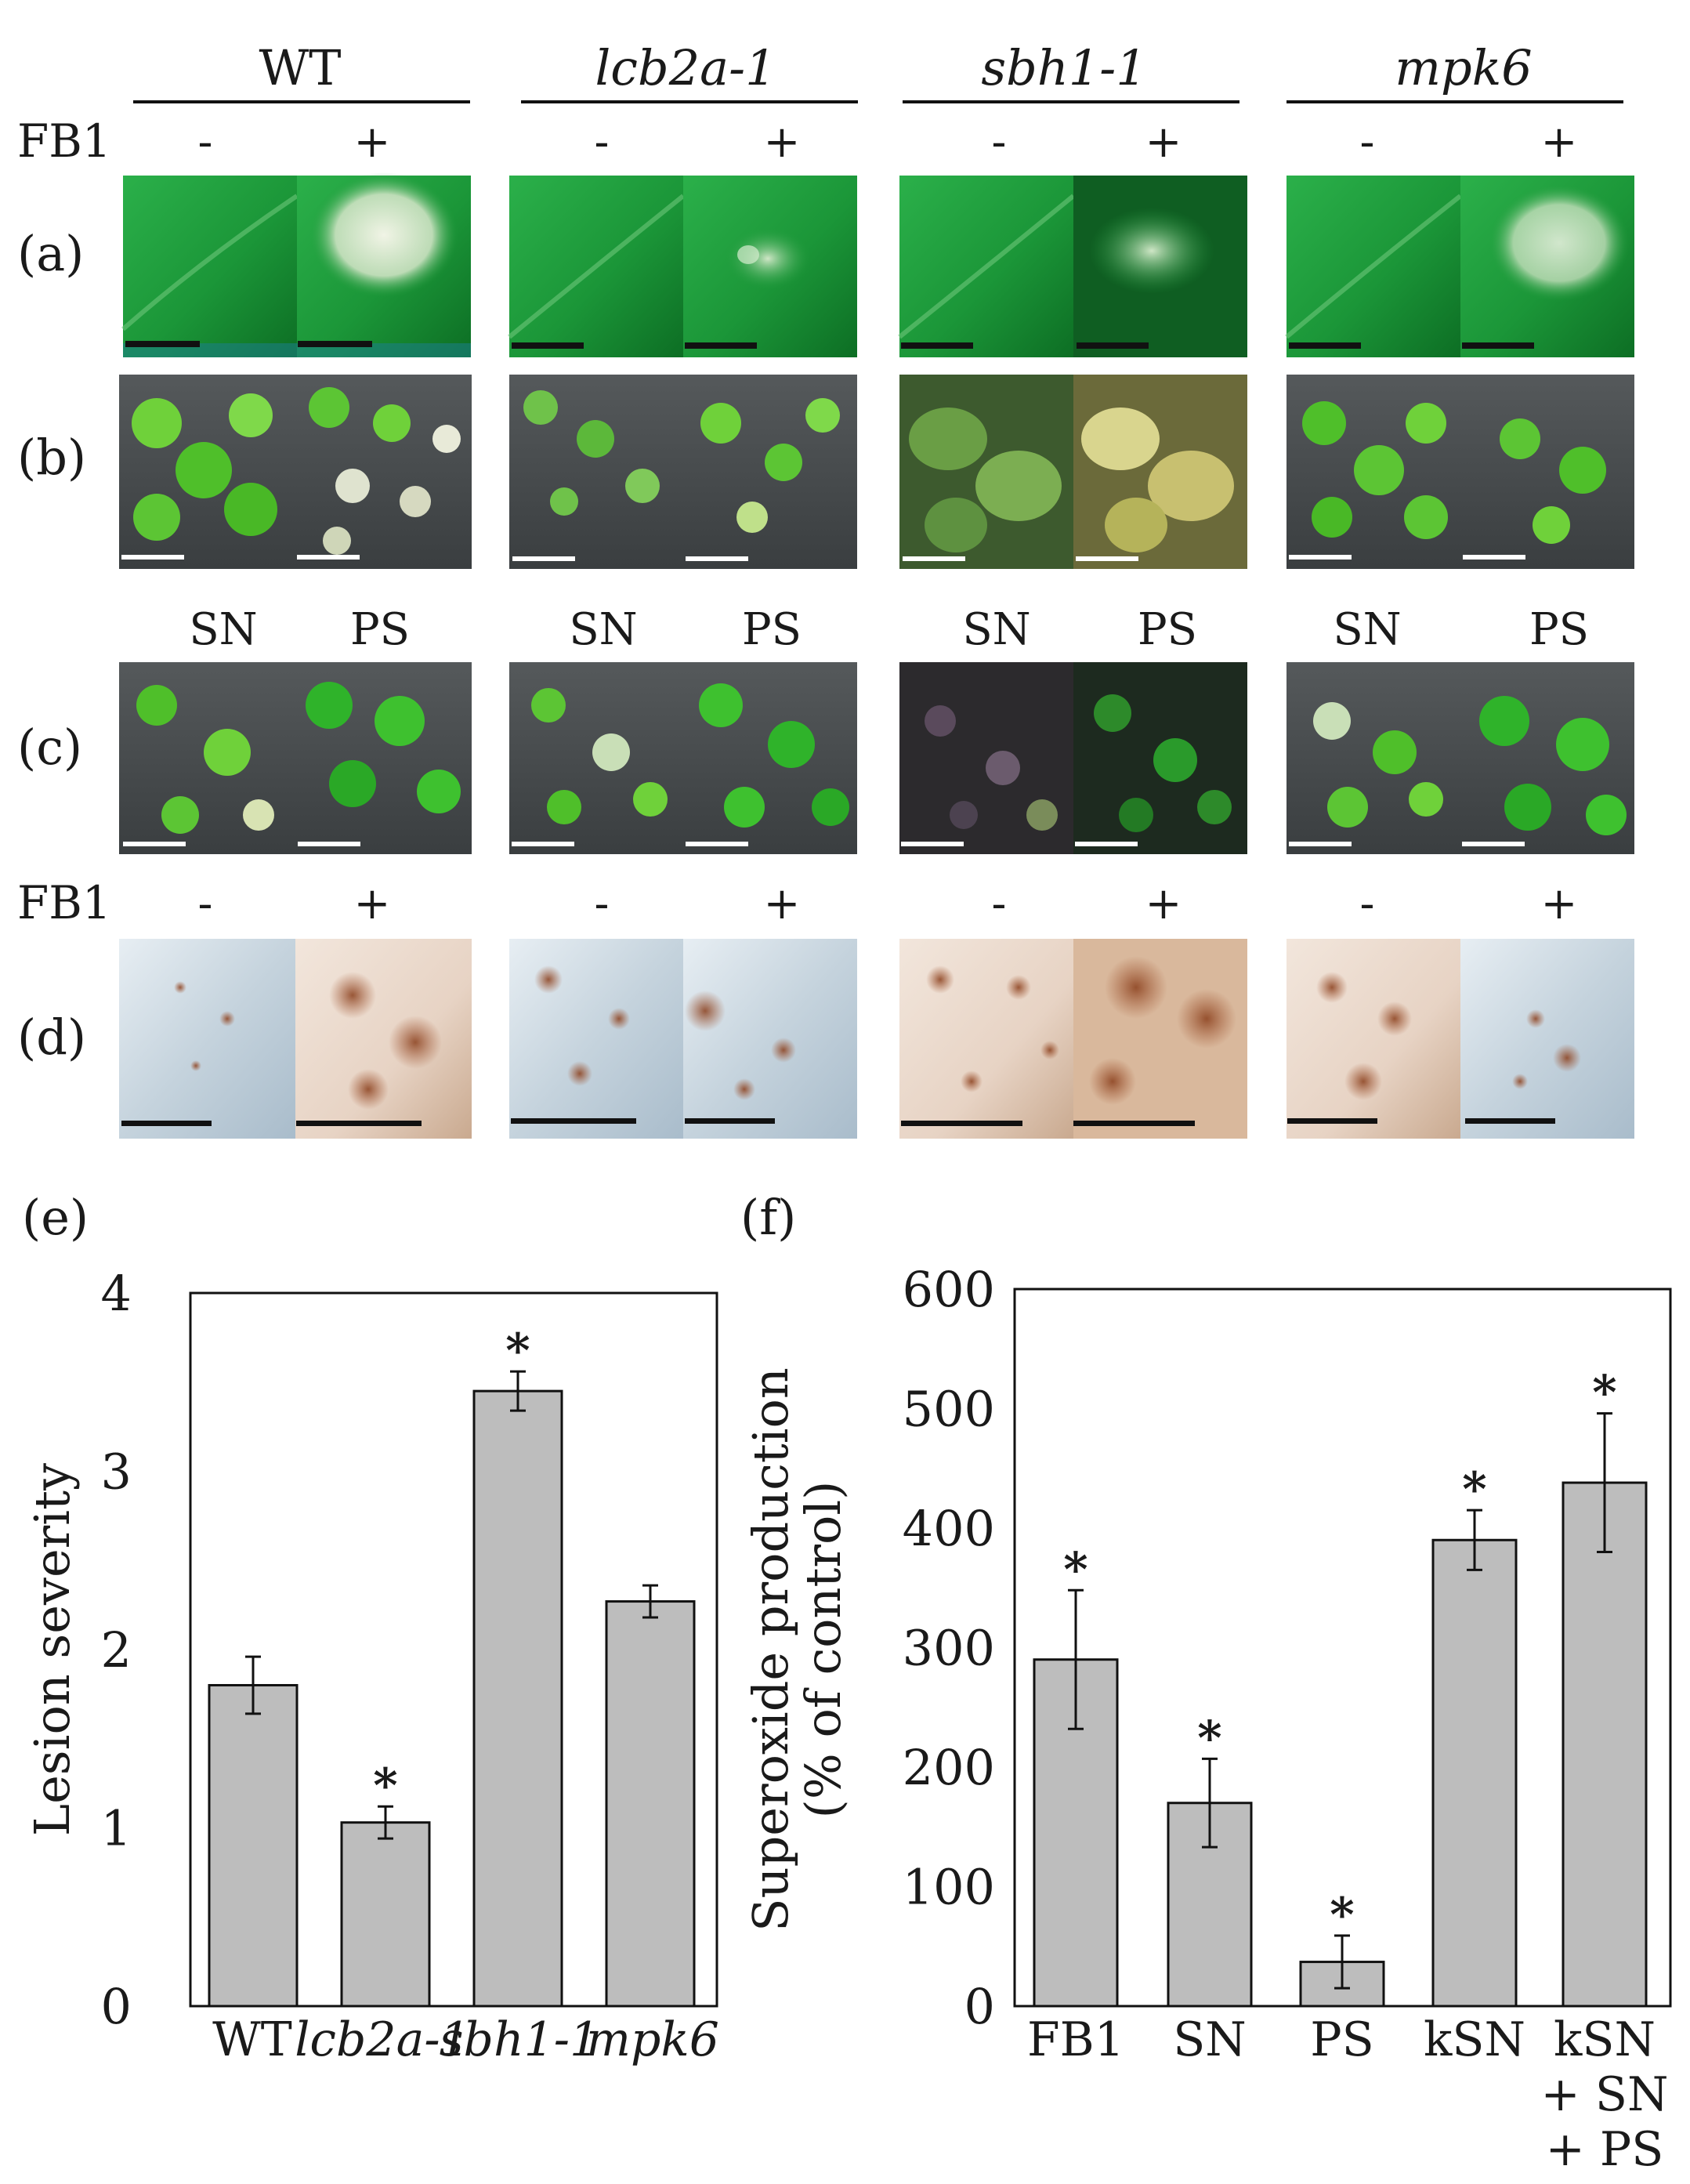 The height and width of the screenshot is (2184, 1690). I want to click on fb1-row-label-d: FB1, so click(64, 902).